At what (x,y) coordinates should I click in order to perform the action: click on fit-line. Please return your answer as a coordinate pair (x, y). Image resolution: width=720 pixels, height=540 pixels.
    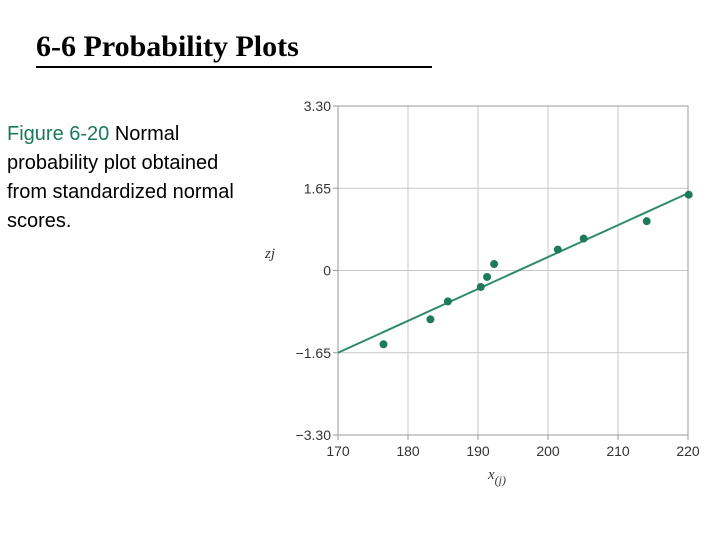
    Looking at the image, I should click on (513, 273).